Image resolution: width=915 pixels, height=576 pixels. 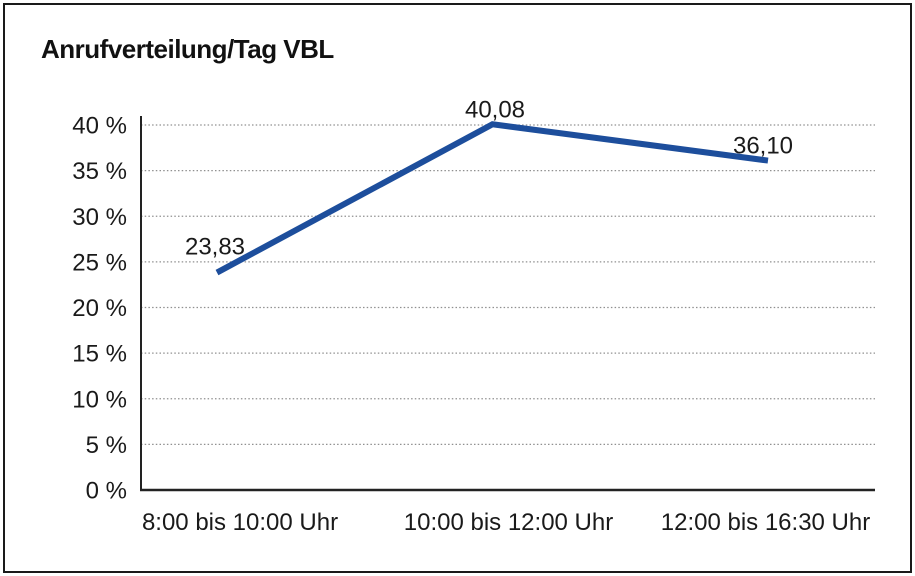 What do you see at coordinates (99, 399) in the screenshot?
I see `y-axis-tick-label: 10 %` at bounding box center [99, 399].